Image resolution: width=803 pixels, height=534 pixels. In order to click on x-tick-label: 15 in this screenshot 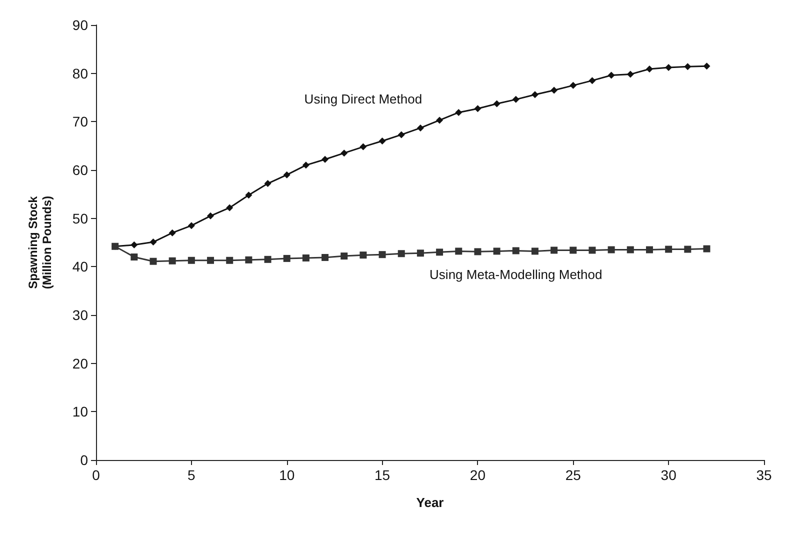, I will do `click(382, 475)`.